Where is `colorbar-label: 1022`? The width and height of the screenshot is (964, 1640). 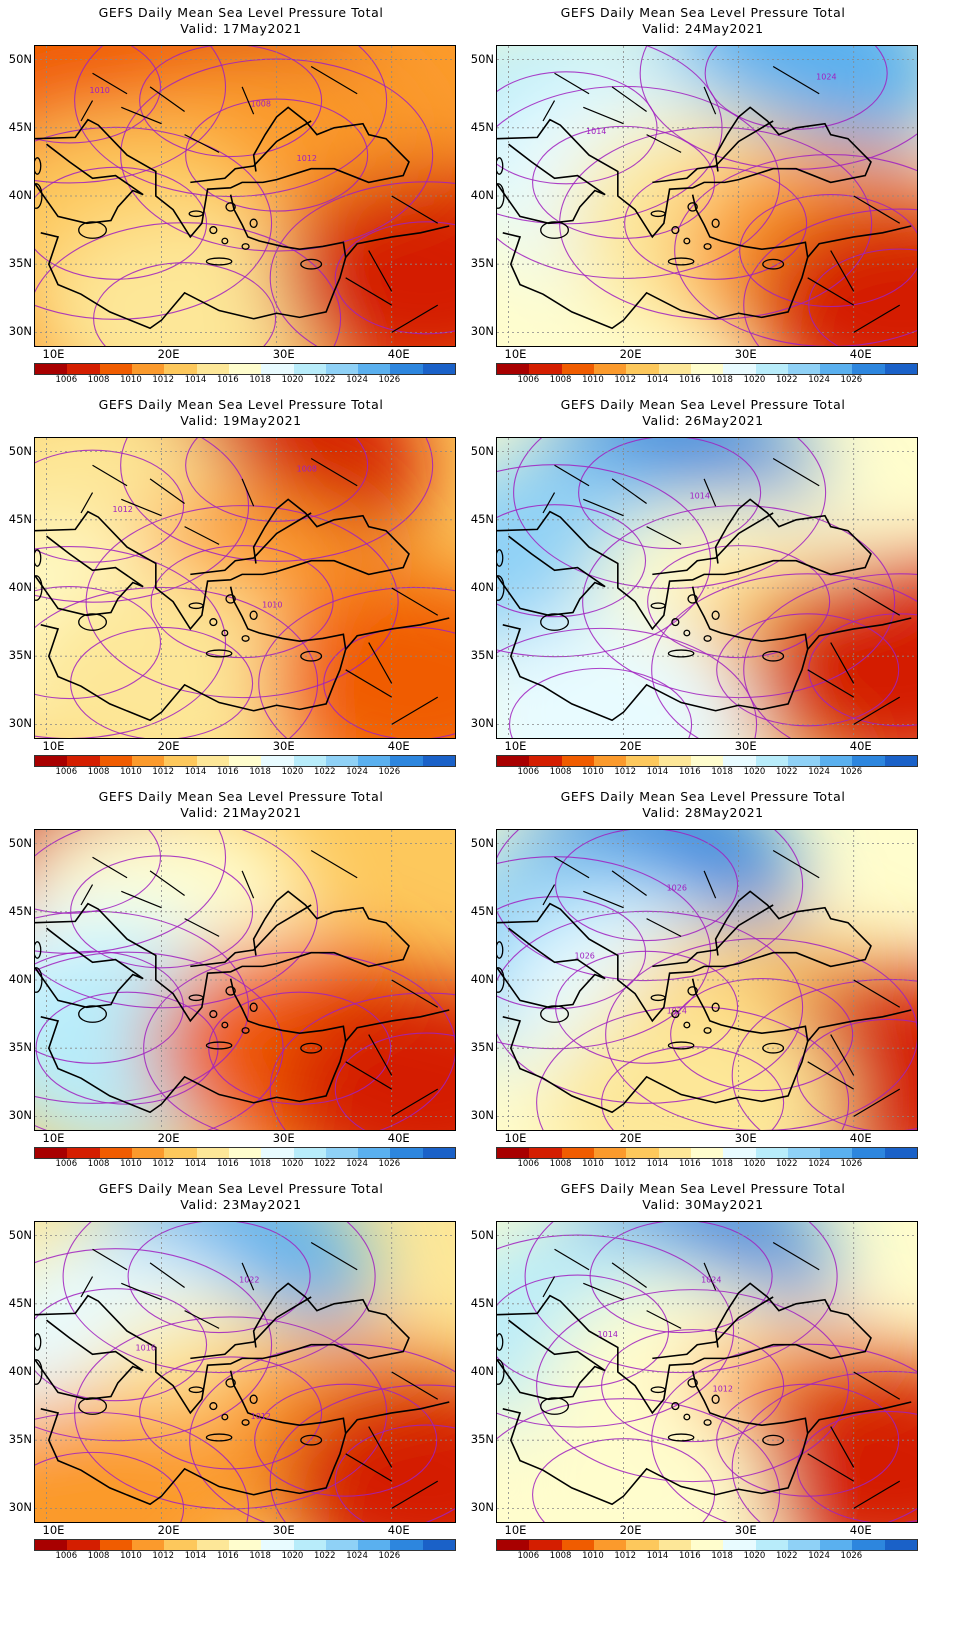
colorbar-label: 1022 is located at coordinates (786, 1556).